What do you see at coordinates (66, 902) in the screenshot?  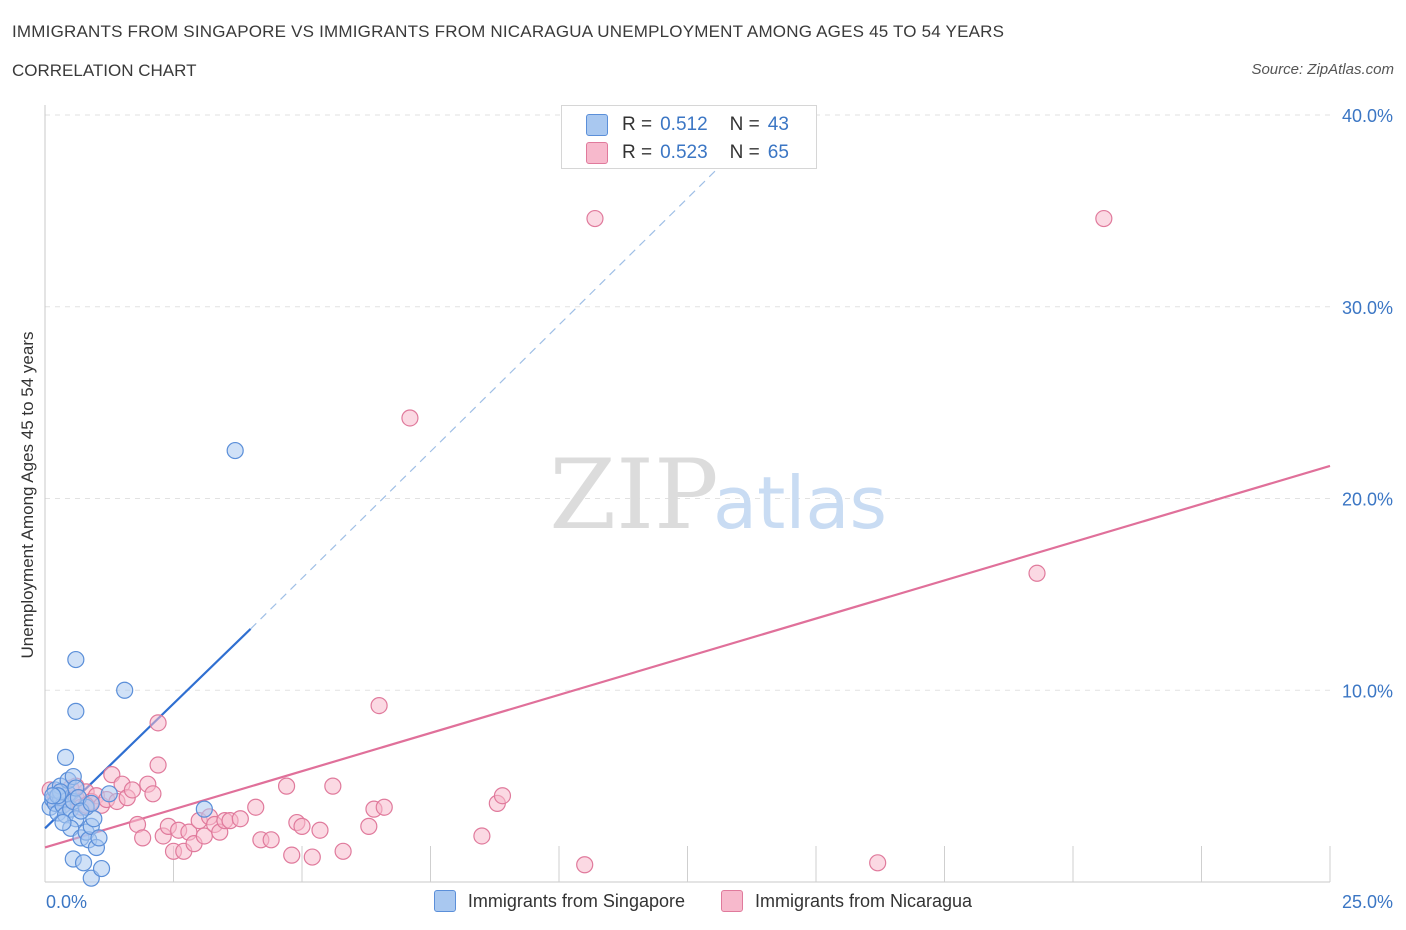 I see `x-tick-label: 0.0%` at bounding box center [66, 902].